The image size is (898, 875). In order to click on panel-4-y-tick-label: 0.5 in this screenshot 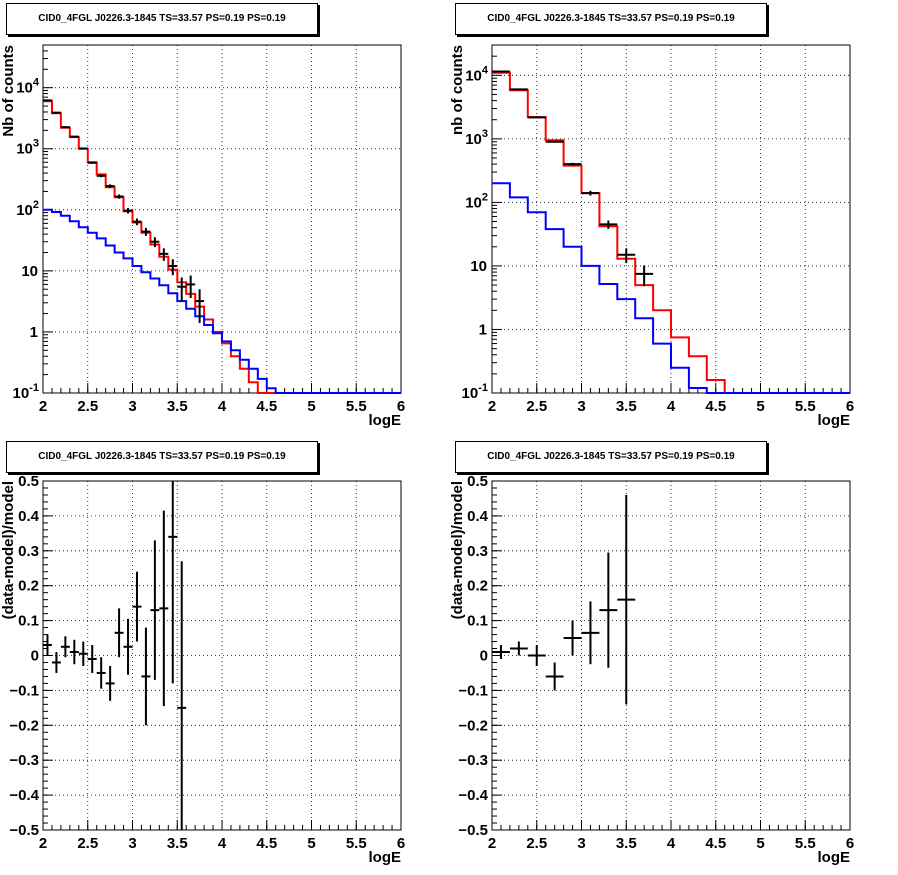, I will do `click(477, 481)`.